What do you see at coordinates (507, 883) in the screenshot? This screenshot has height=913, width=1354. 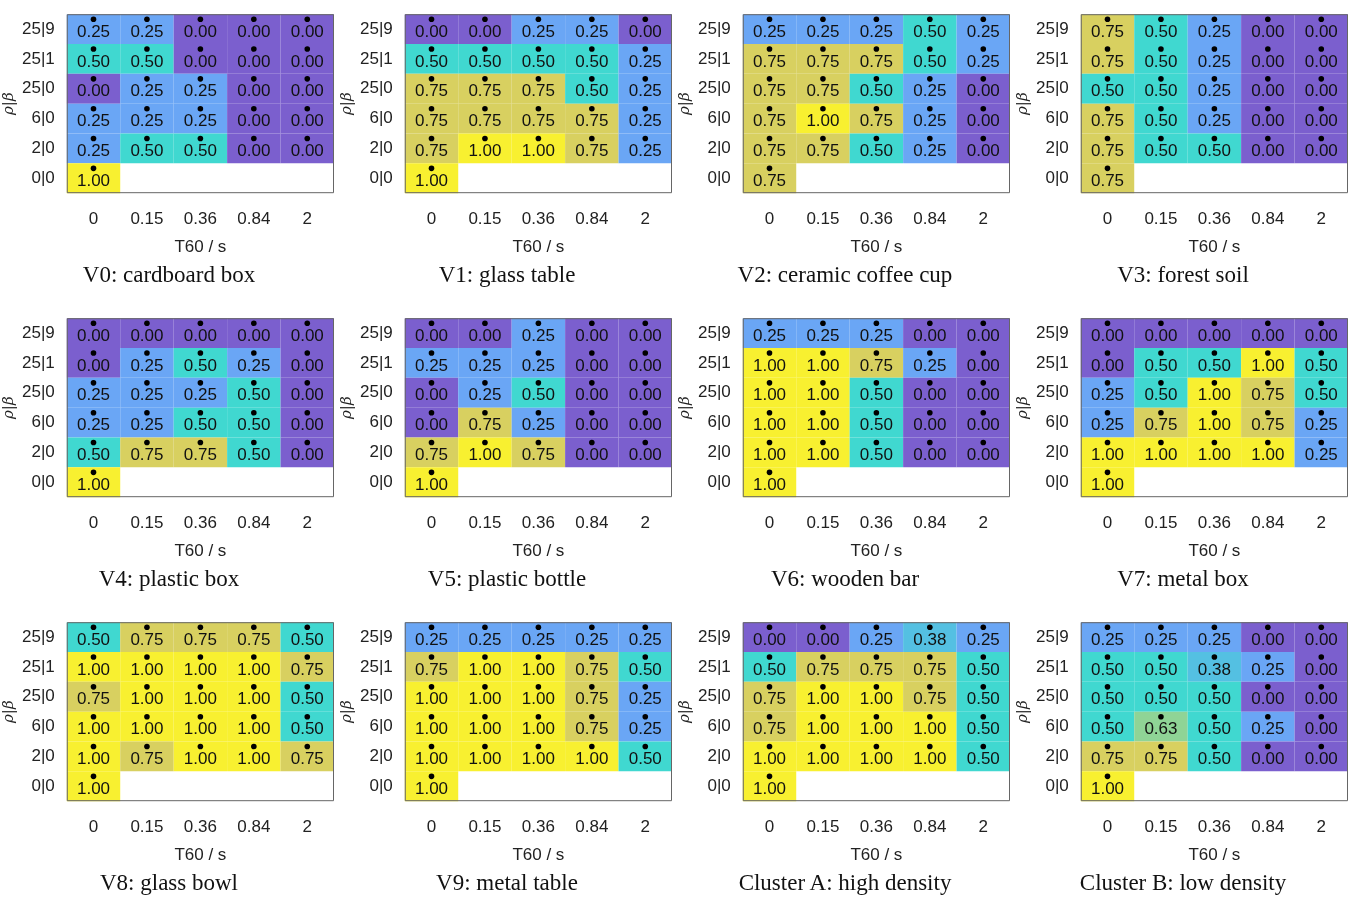 I see `text: V9: metal table` at bounding box center [507, 883].